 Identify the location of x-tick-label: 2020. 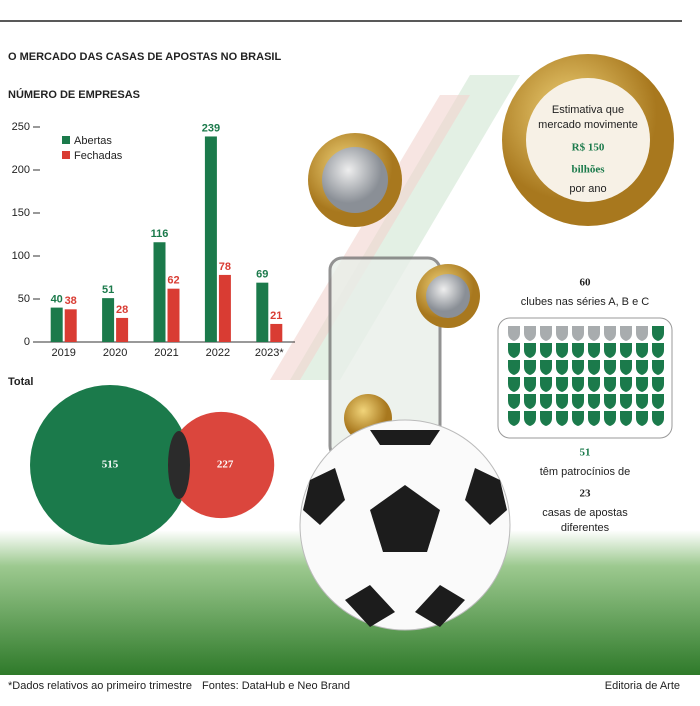
(115, 353).